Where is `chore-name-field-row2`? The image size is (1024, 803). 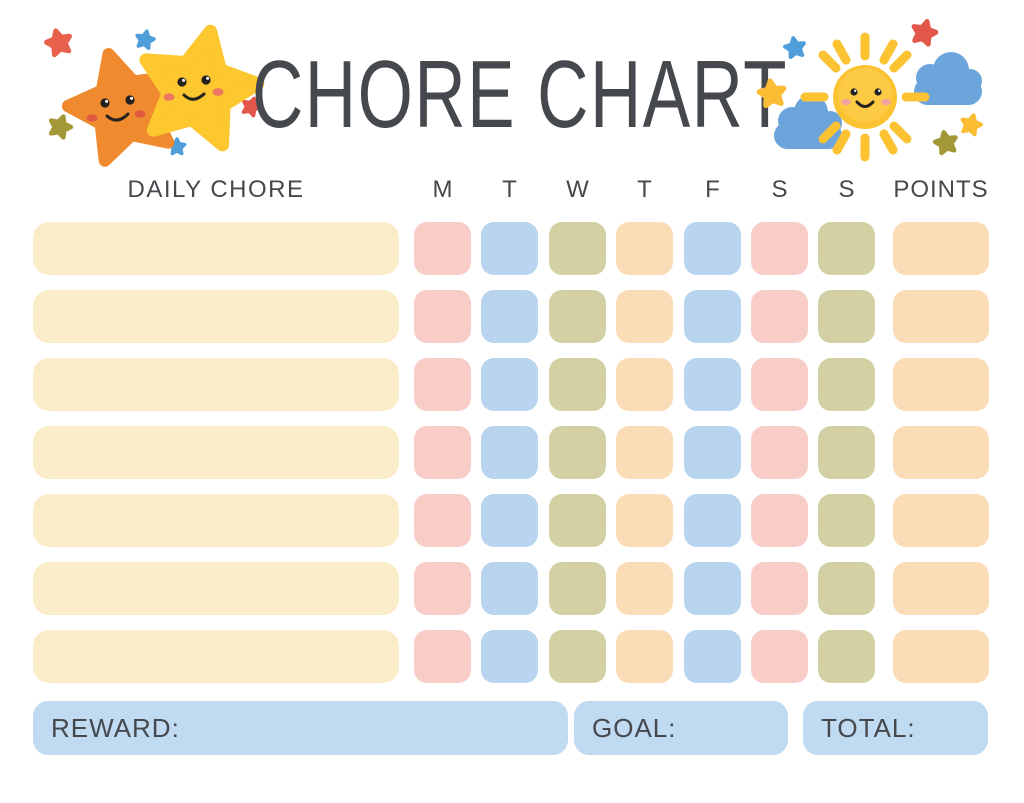 chore-name-field-row2 is located at coordinates (216, 316).